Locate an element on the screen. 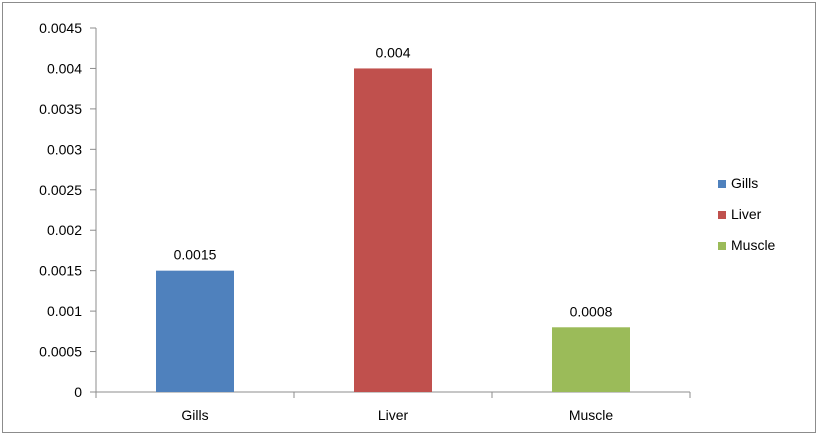 The width and height of the screenshot is (820, 443). bar-gills is located at coordinates (195, 331).